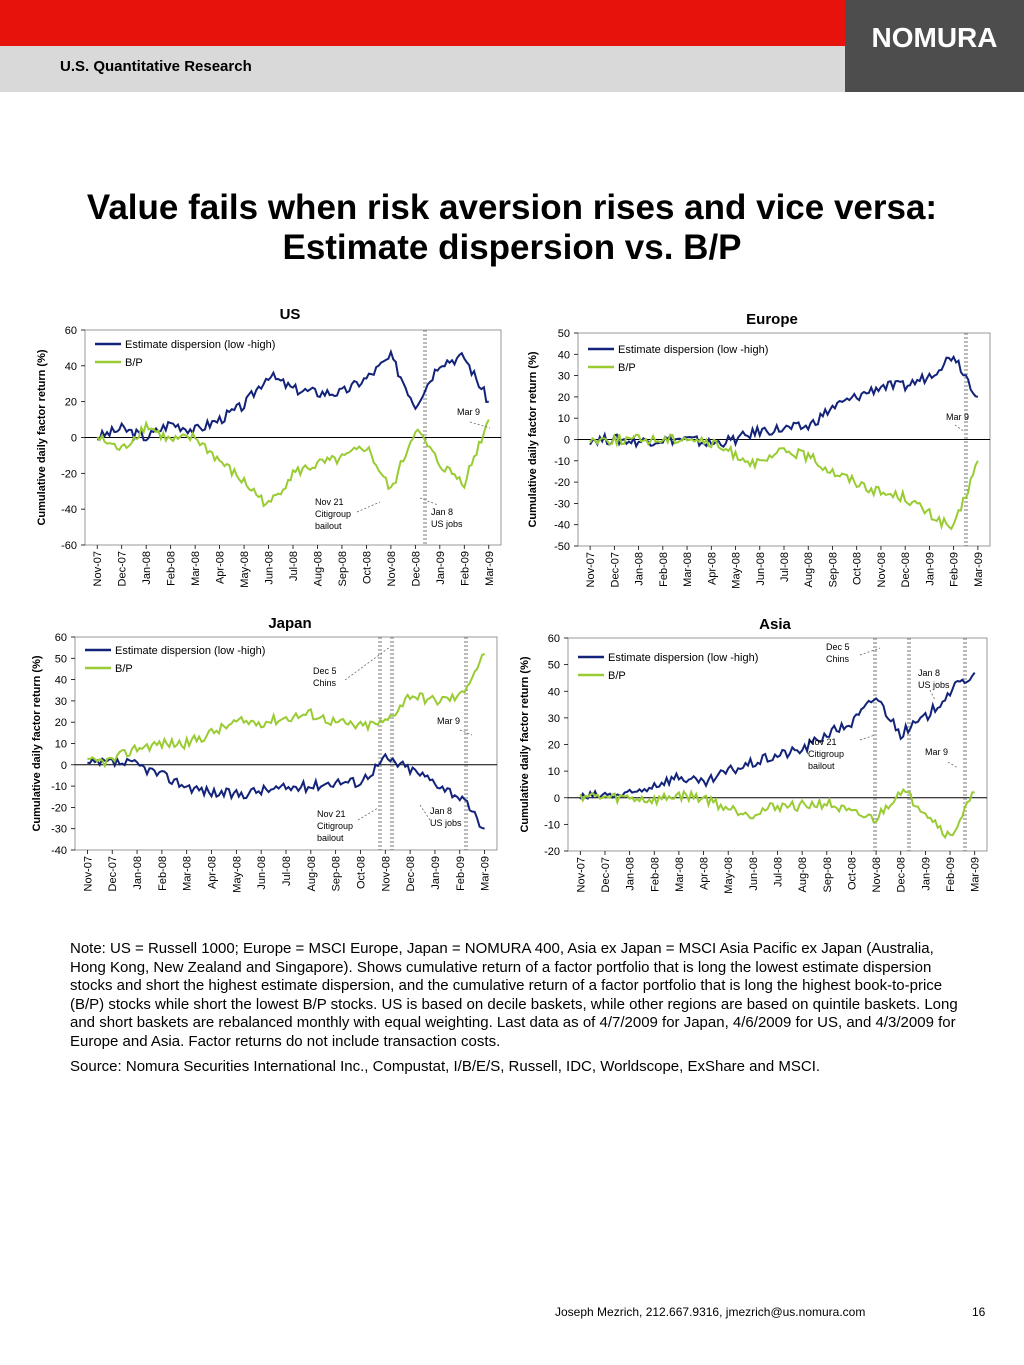  What do you see at coordinates (631, 874) in the screenshot?
I see `chart-4-xtick-label: Jan-08` at bounding box center [631, 874].